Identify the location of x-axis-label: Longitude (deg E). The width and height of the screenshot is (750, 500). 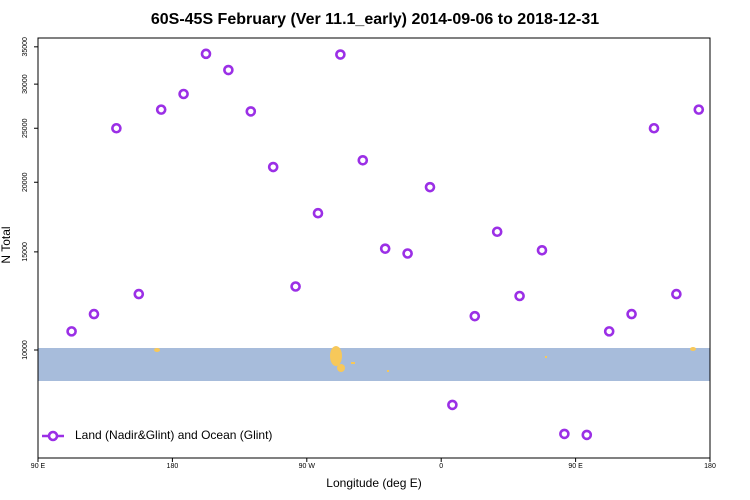
(373, 483).